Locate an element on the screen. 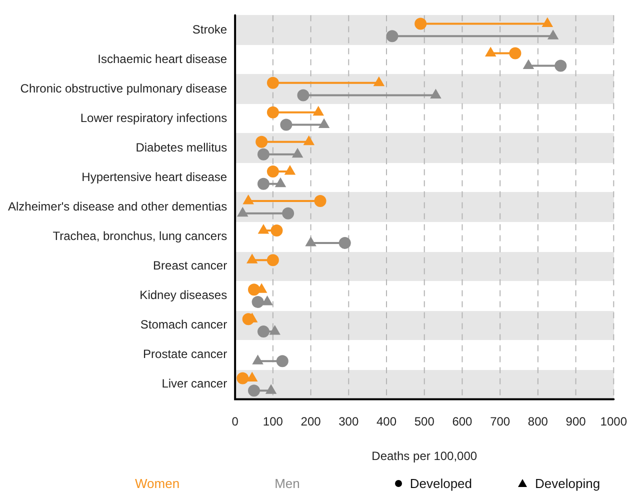 The width and height of the screenshot is (635, 498). x-tick-label: 300 is located at coordinates (348, 421).